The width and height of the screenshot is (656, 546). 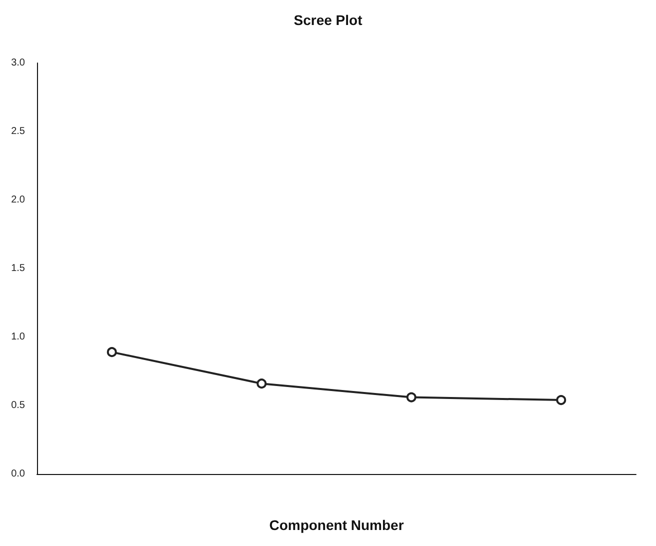 What do you see at coordinates (336, 525) in the screenshot?
I see `x-axis-title: Component Number` at bounding box center [336, 525].